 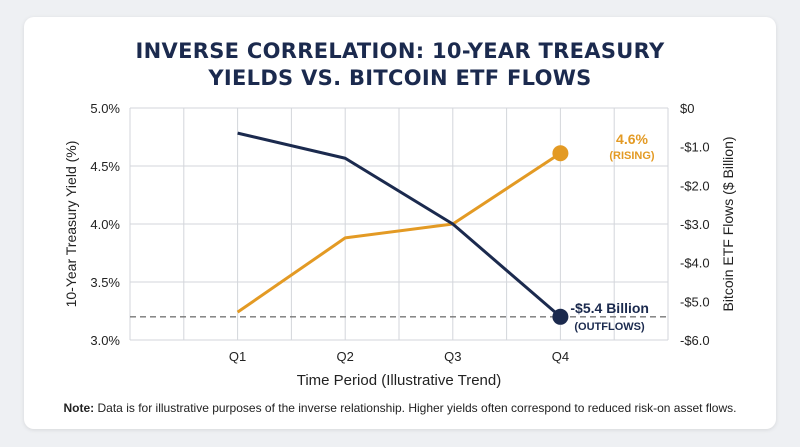 What do you see at coordinates (560, 316) in the screenshot?
I see `etf-flow-end-point` at bounding box center [560, 316].